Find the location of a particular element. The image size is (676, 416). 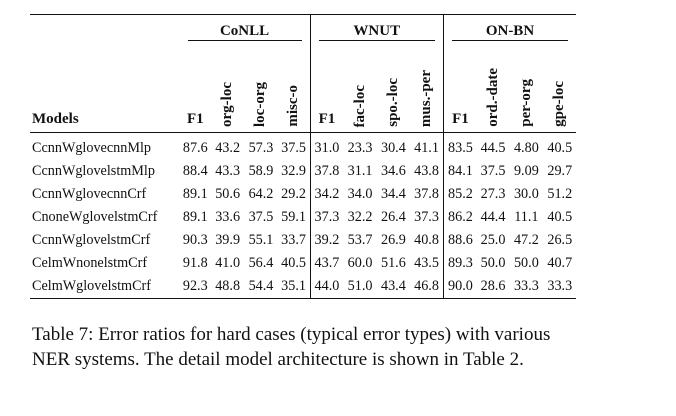

model-name-cell: CcnnWglovecnnMlp is located at coordinates (91, 148).